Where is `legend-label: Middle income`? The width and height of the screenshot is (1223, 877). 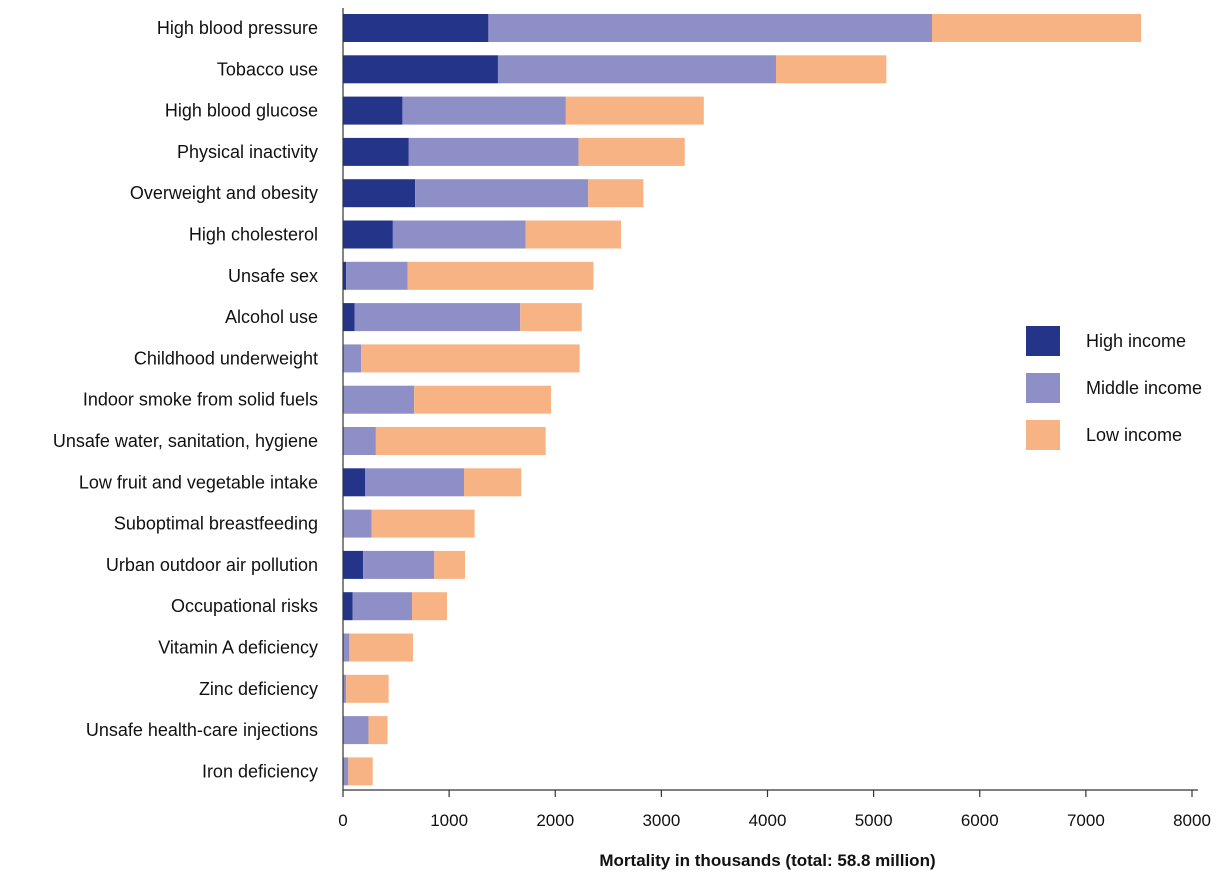
legend-label: Middle income is located at coordinates (1144, 388).